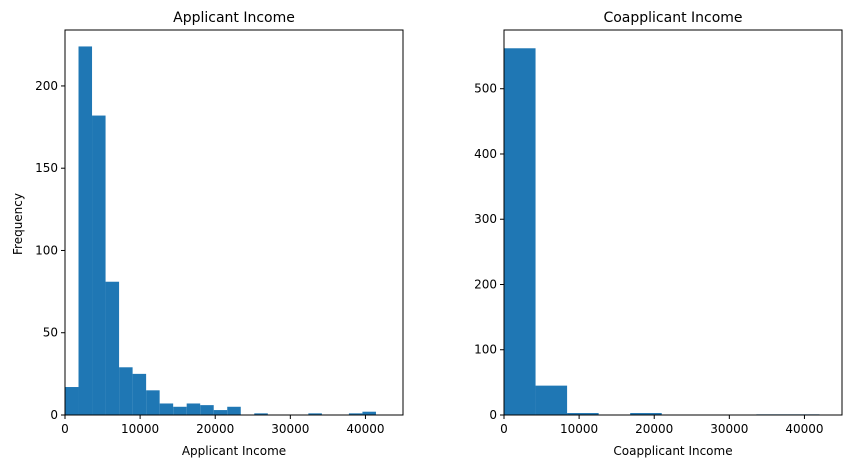 The width and height of the screenshot is (850, 468). I want to click on coapplicant-income-ytick-label: 200, so click(485, 284).